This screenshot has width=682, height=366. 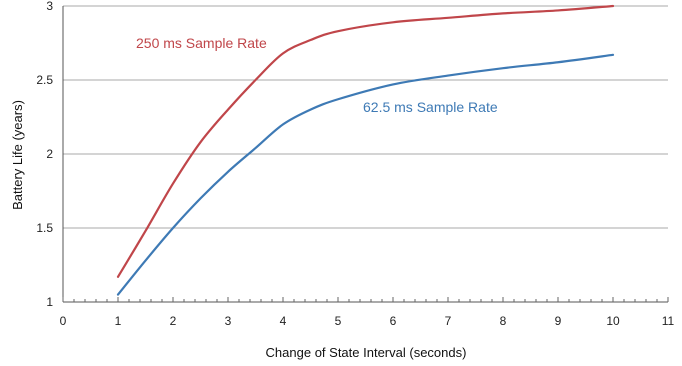 What do you see at coordinates (338, 321) in the screenshot?
I see `x-tick-label: 5` at bounding box center [338, 321].